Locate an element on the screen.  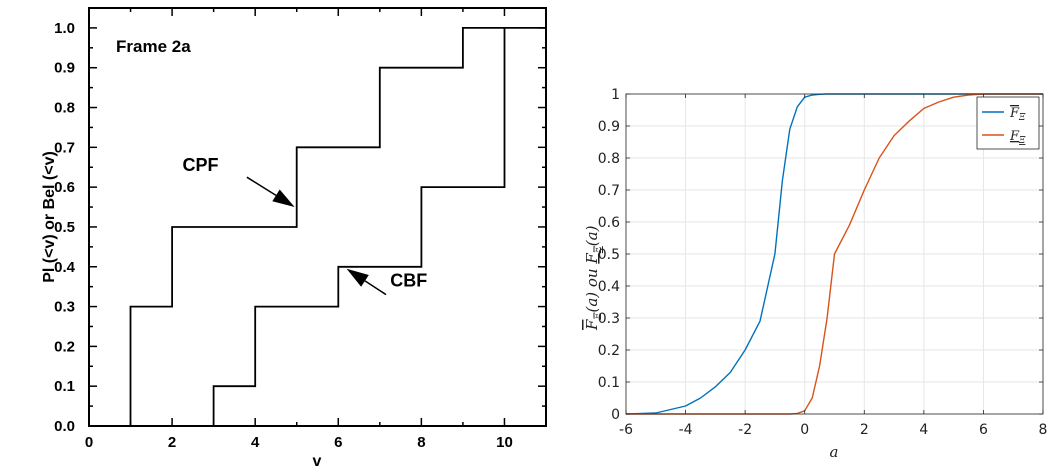
right-x-tick-label: 6 is located at coordinates (983, 430).